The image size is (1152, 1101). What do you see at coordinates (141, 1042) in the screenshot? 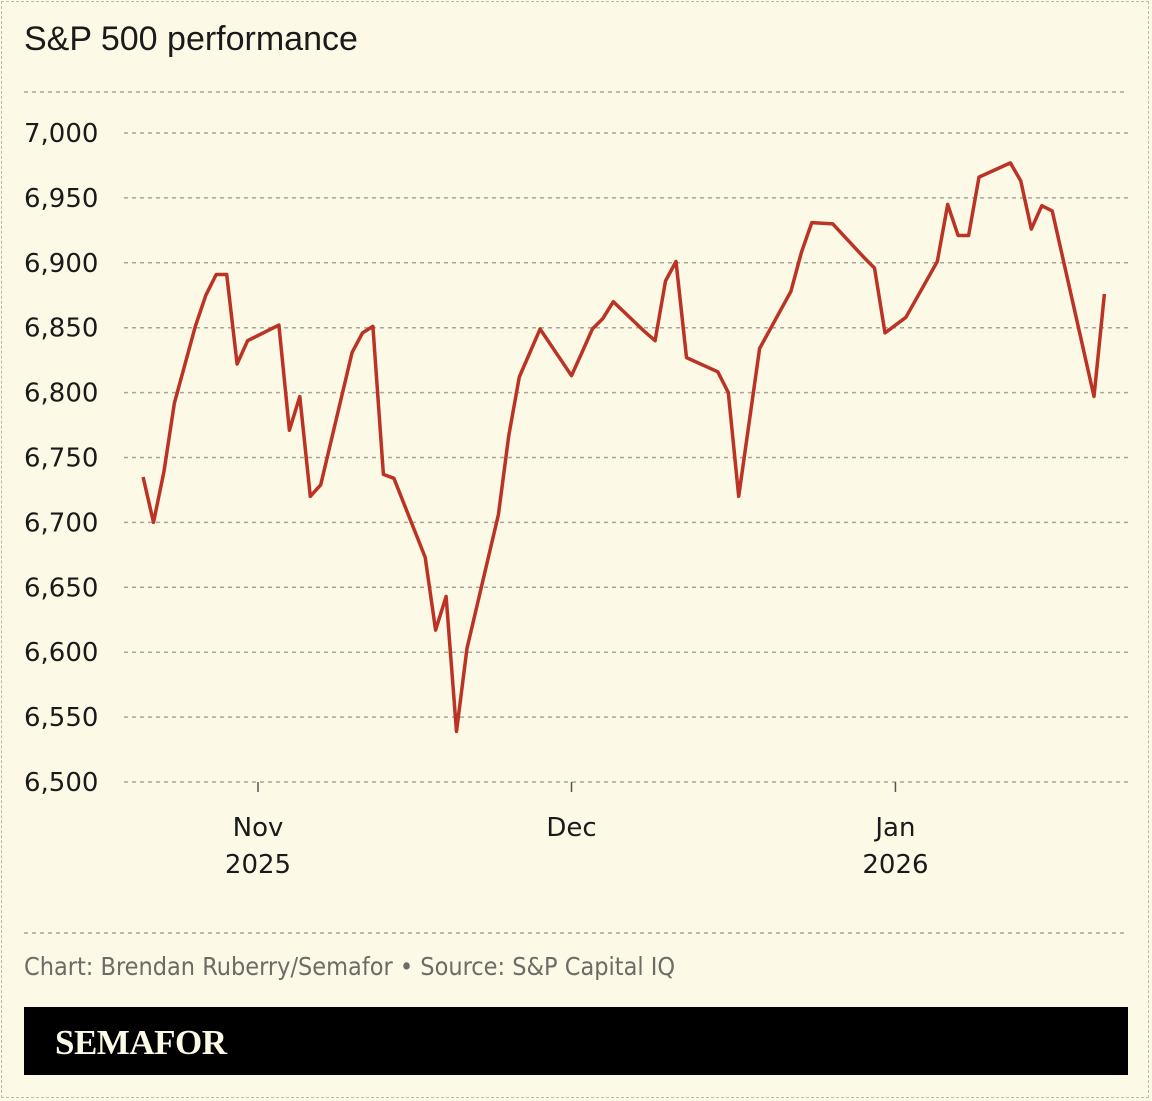
I see `semafor-logo: SEMAFOR` at bounding box center [141, 1042].